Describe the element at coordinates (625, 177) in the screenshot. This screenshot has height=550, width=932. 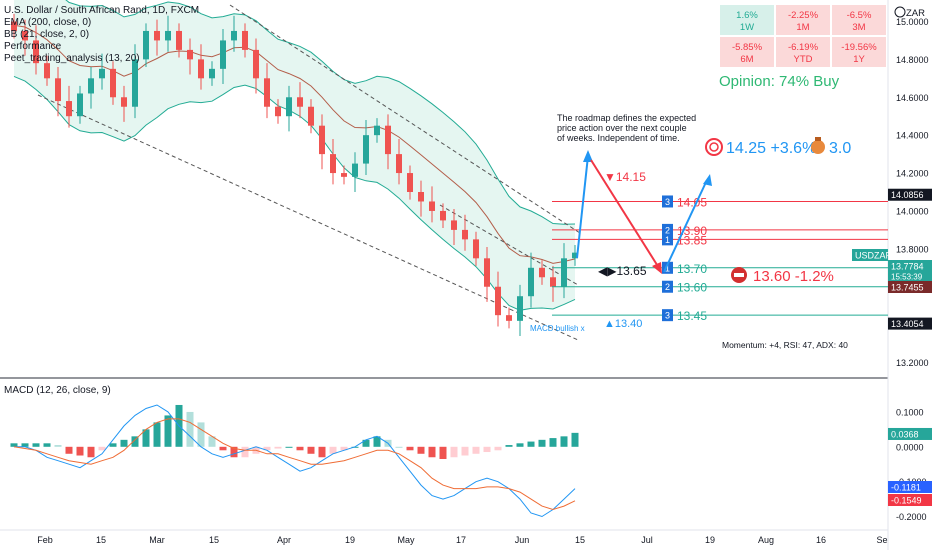
I see `high-target-label: ▼14.15` at that location.